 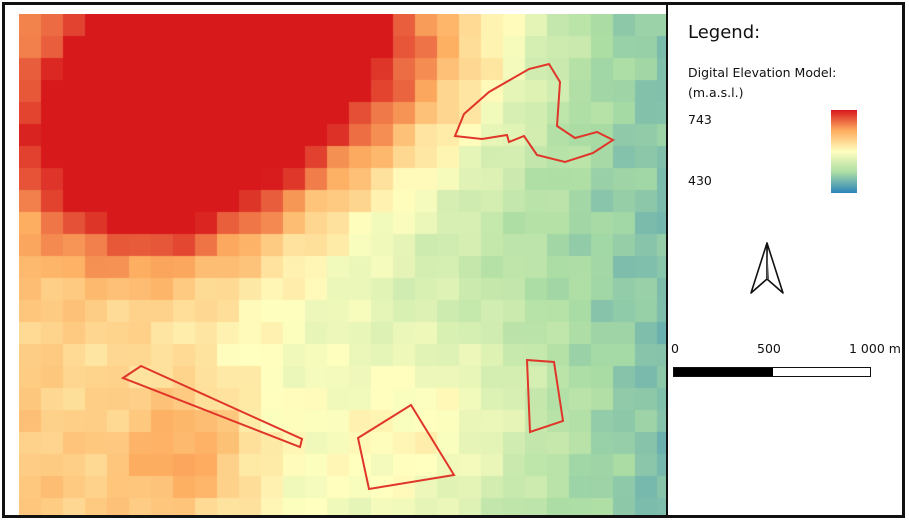 I want to click on scale-label-end: 1 000 m, so click(x=875, y=348).